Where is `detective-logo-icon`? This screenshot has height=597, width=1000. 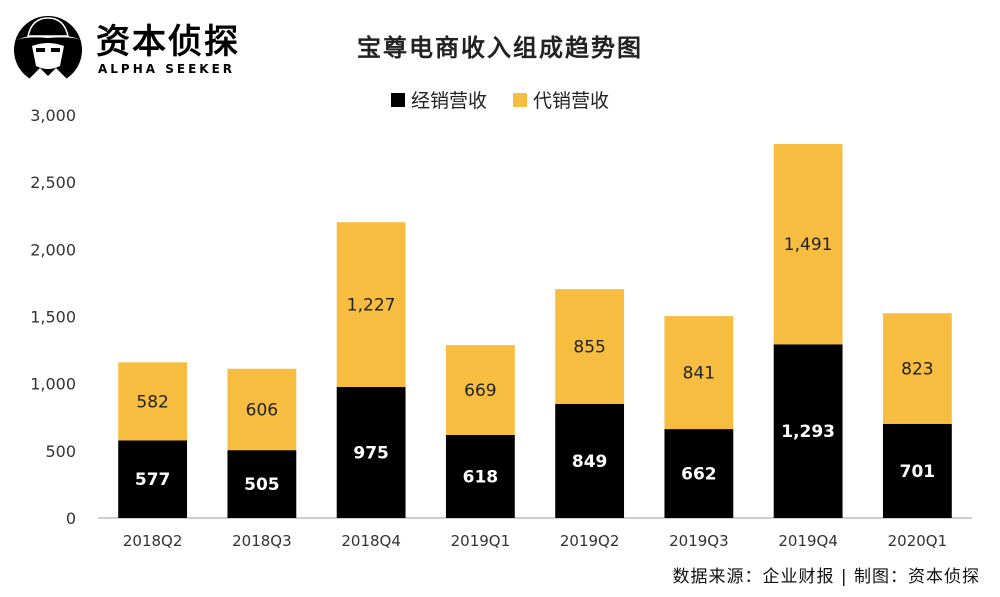 detective-logo-icon is located at coordinates (48, 50).